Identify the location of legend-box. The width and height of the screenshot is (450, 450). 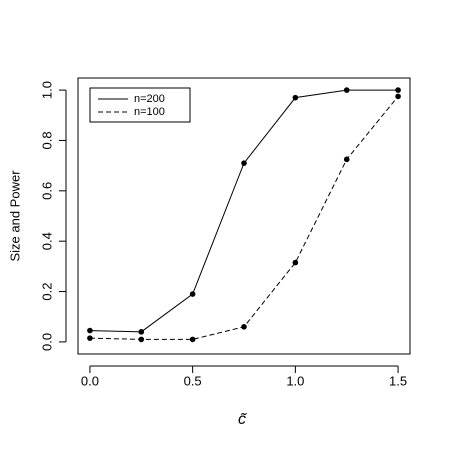
(140, 105).